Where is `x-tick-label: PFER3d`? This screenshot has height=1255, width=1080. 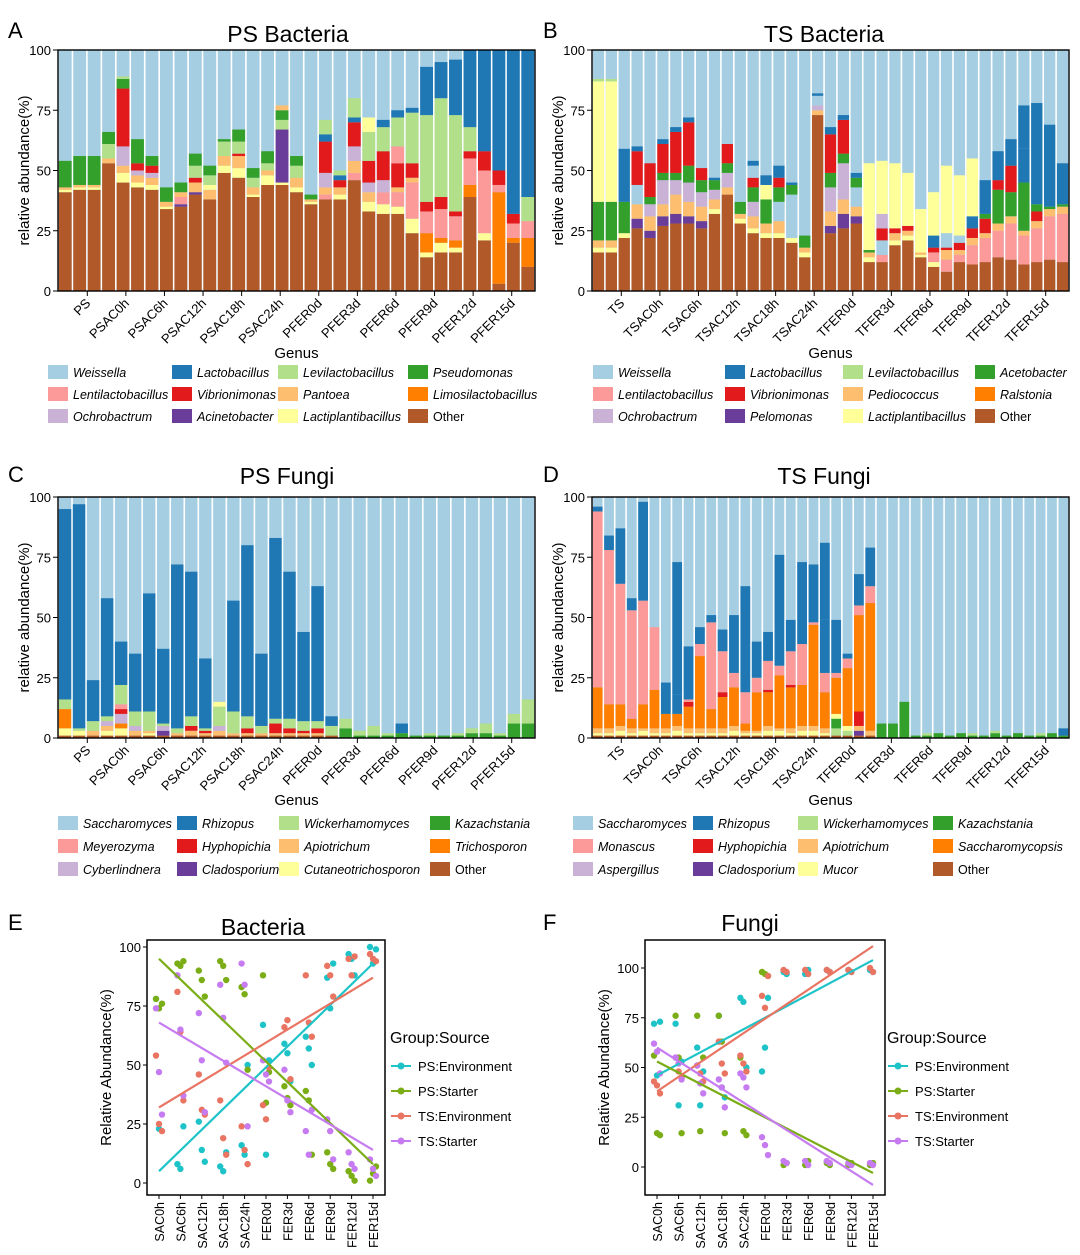
x-tick-label: PFER3d is located at coordinates (340, 318).